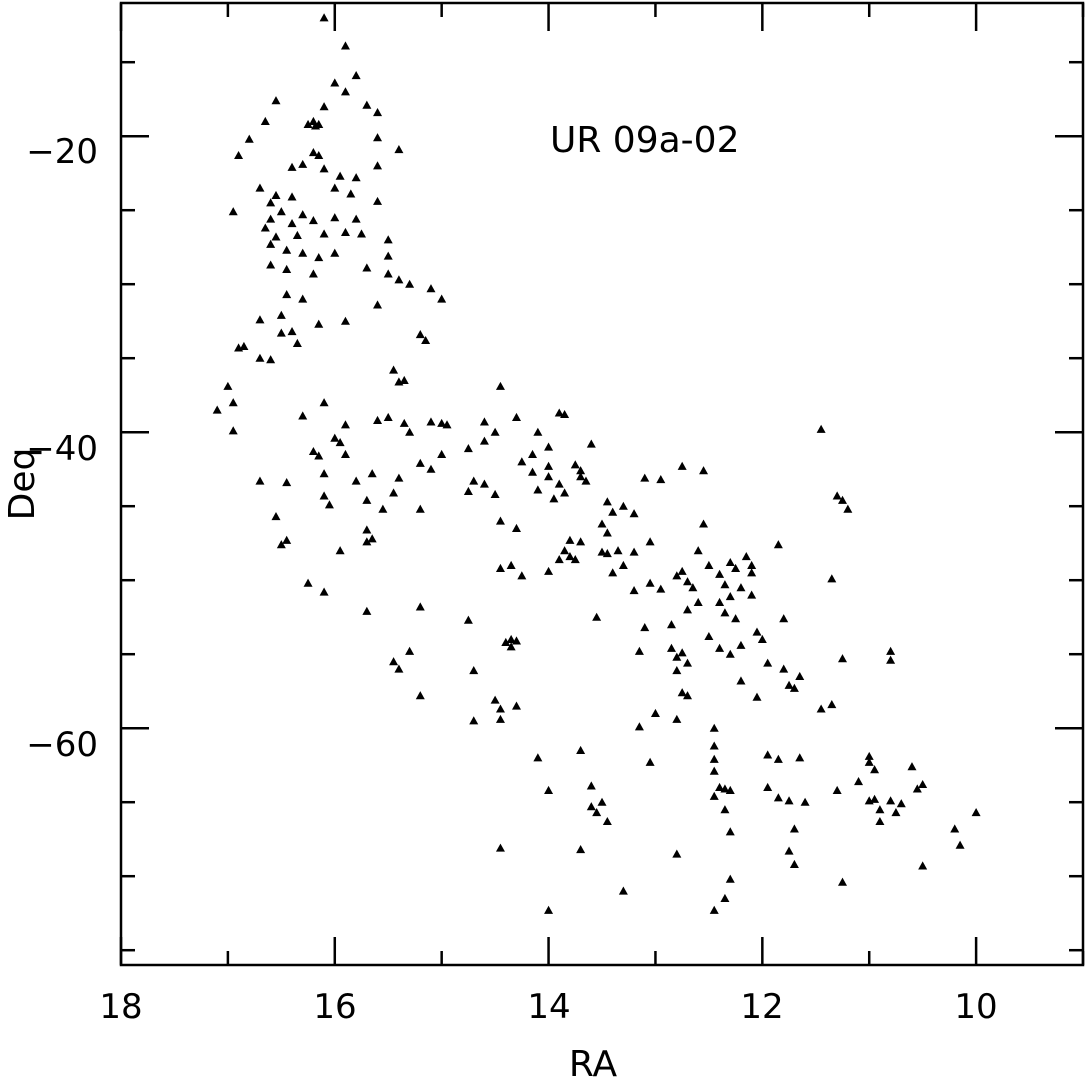 The height and width of the screenshot is (1082, 1086). I want to click on y-tick-label-minus40: −40, so click(62, 449).